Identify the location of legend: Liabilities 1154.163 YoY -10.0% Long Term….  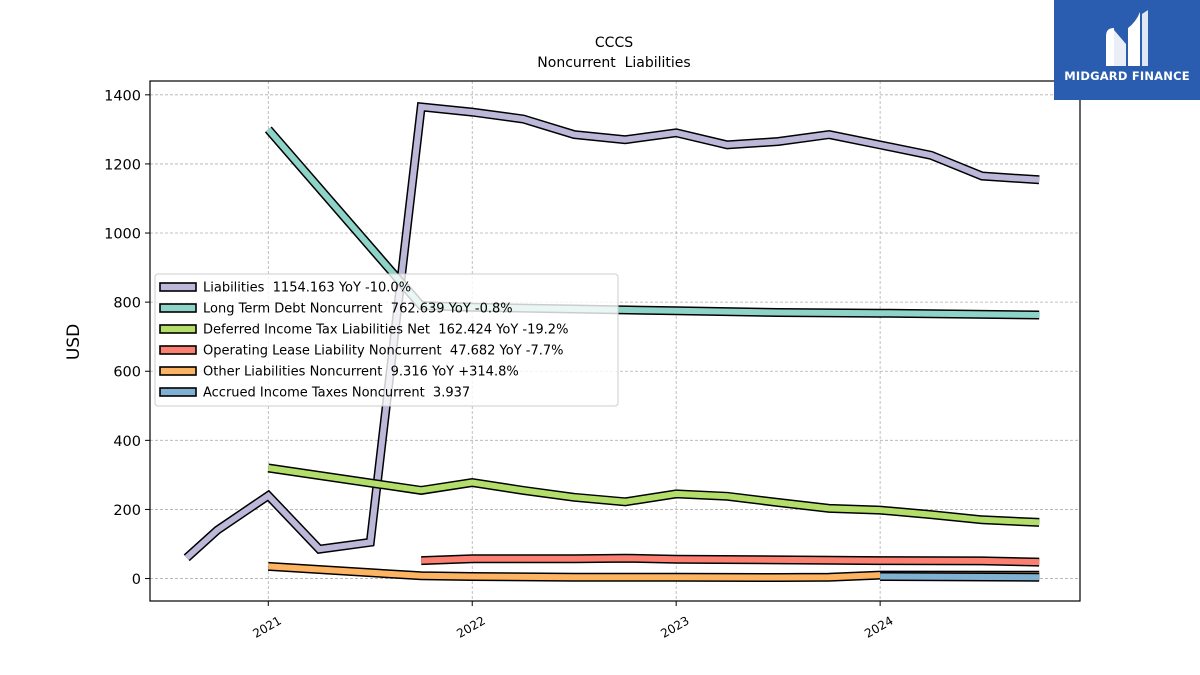
(386, 340).